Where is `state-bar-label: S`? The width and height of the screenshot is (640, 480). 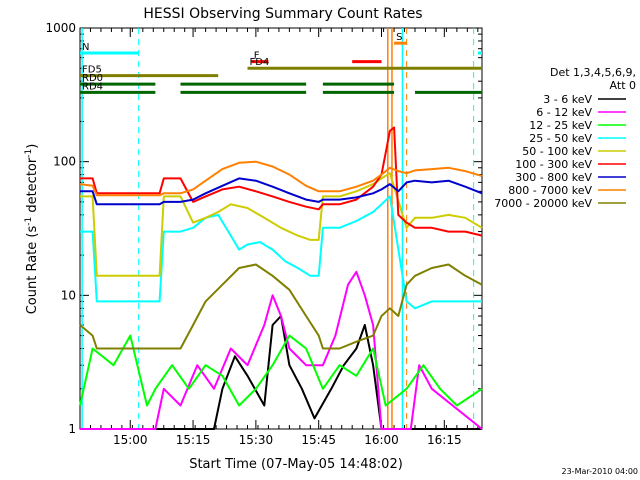
state-bar-label: S is located at coordinates (399, 37).